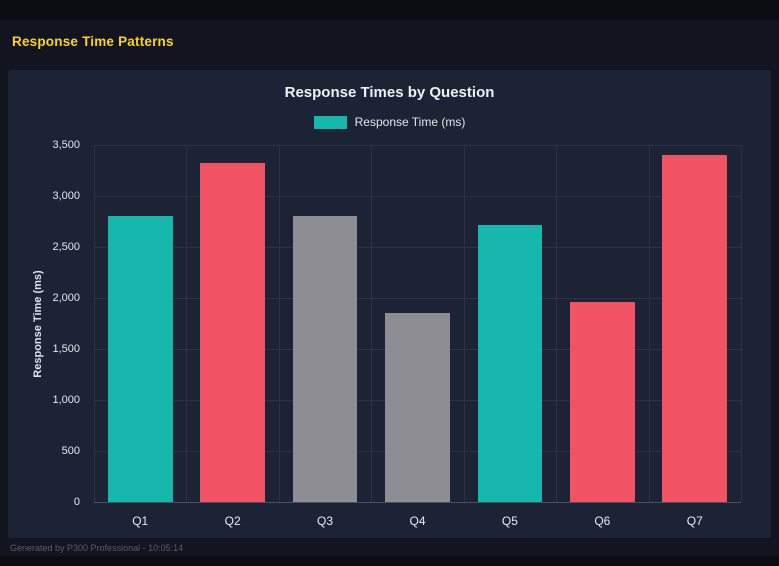 This screenshot has width=779, height=566. Describe the element at coordinates (330, 122) in the screenshot. I see `legend-swatch-icon` at that location.